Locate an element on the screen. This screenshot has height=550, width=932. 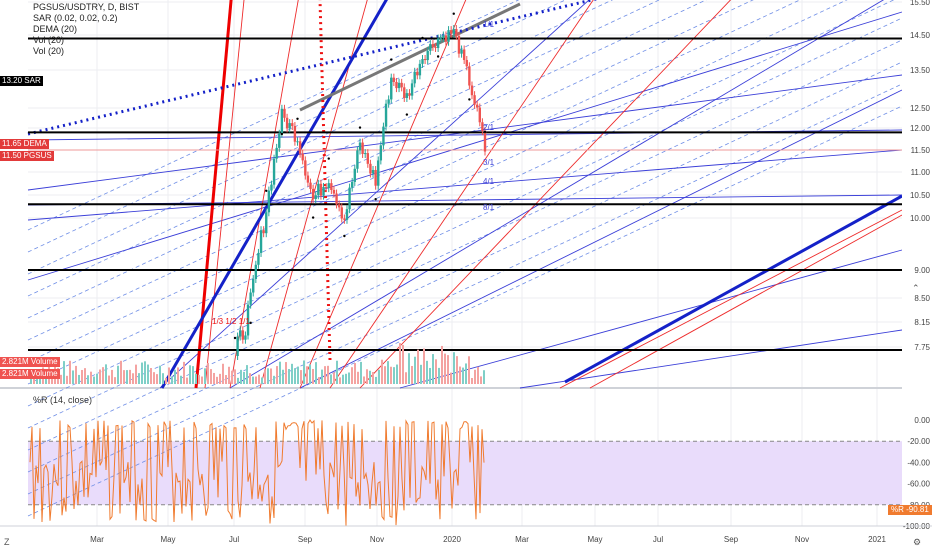
time-axis-label: 2021 is located at coordinates (877, 539).